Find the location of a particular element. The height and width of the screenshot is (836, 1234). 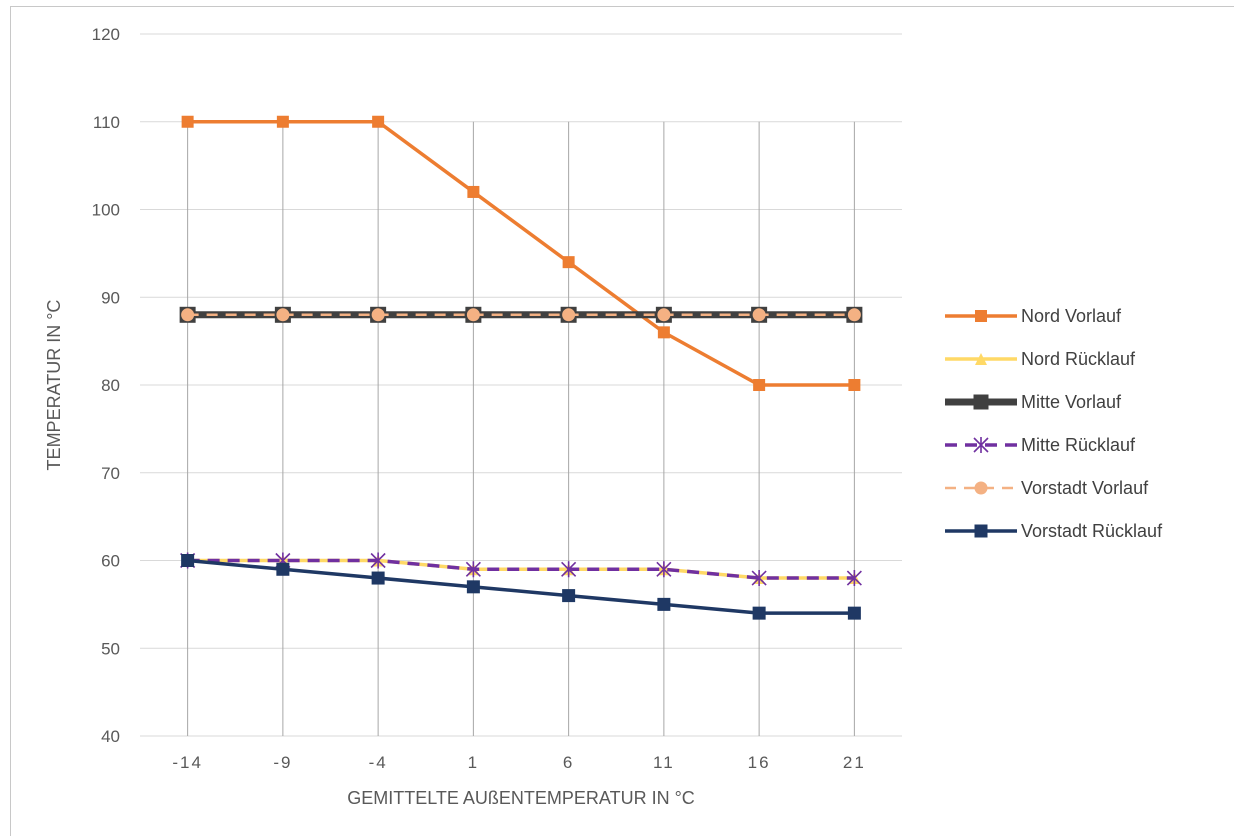

x-axis-ticks: -14 -9 -4 1 6 11 16 21 is located at coordinates (519, 762).